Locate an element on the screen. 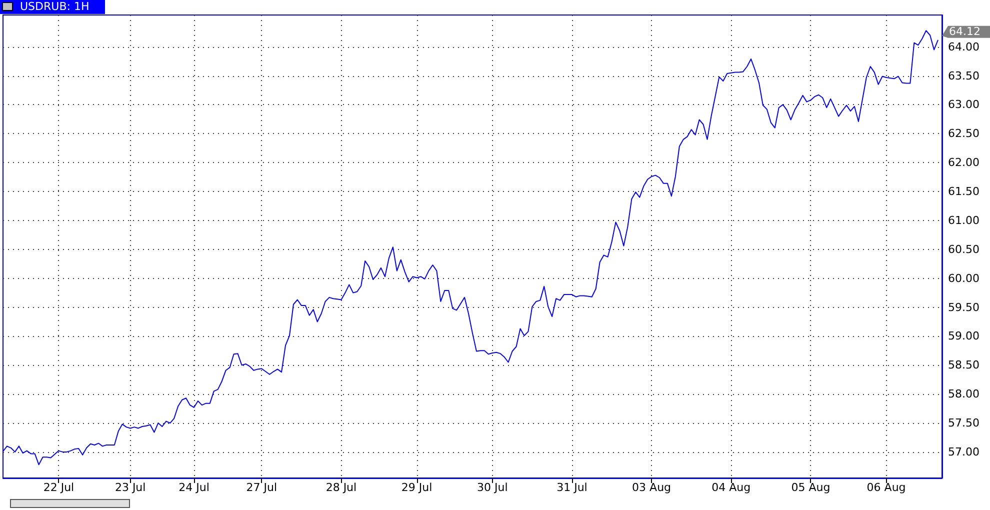 The height and width of the screenshot is (510, 990). y-tick-label: 57.00 is located at coordinates (964, 451).